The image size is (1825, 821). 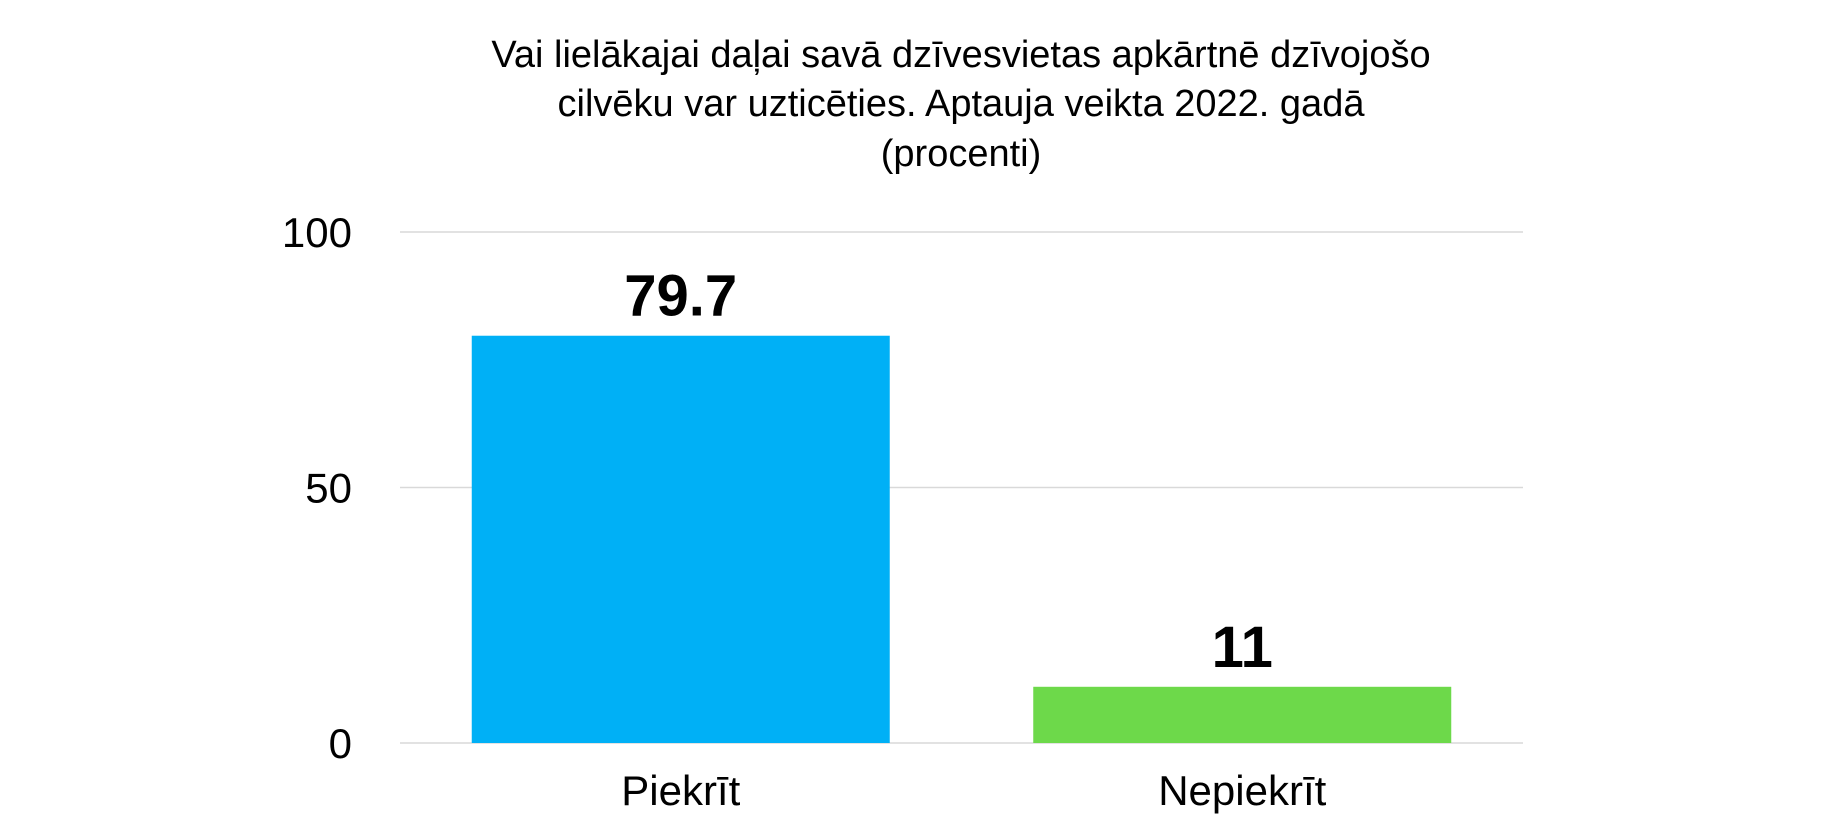 I want to click on y-tick-label-100: 100, so click(x=317, y=232).